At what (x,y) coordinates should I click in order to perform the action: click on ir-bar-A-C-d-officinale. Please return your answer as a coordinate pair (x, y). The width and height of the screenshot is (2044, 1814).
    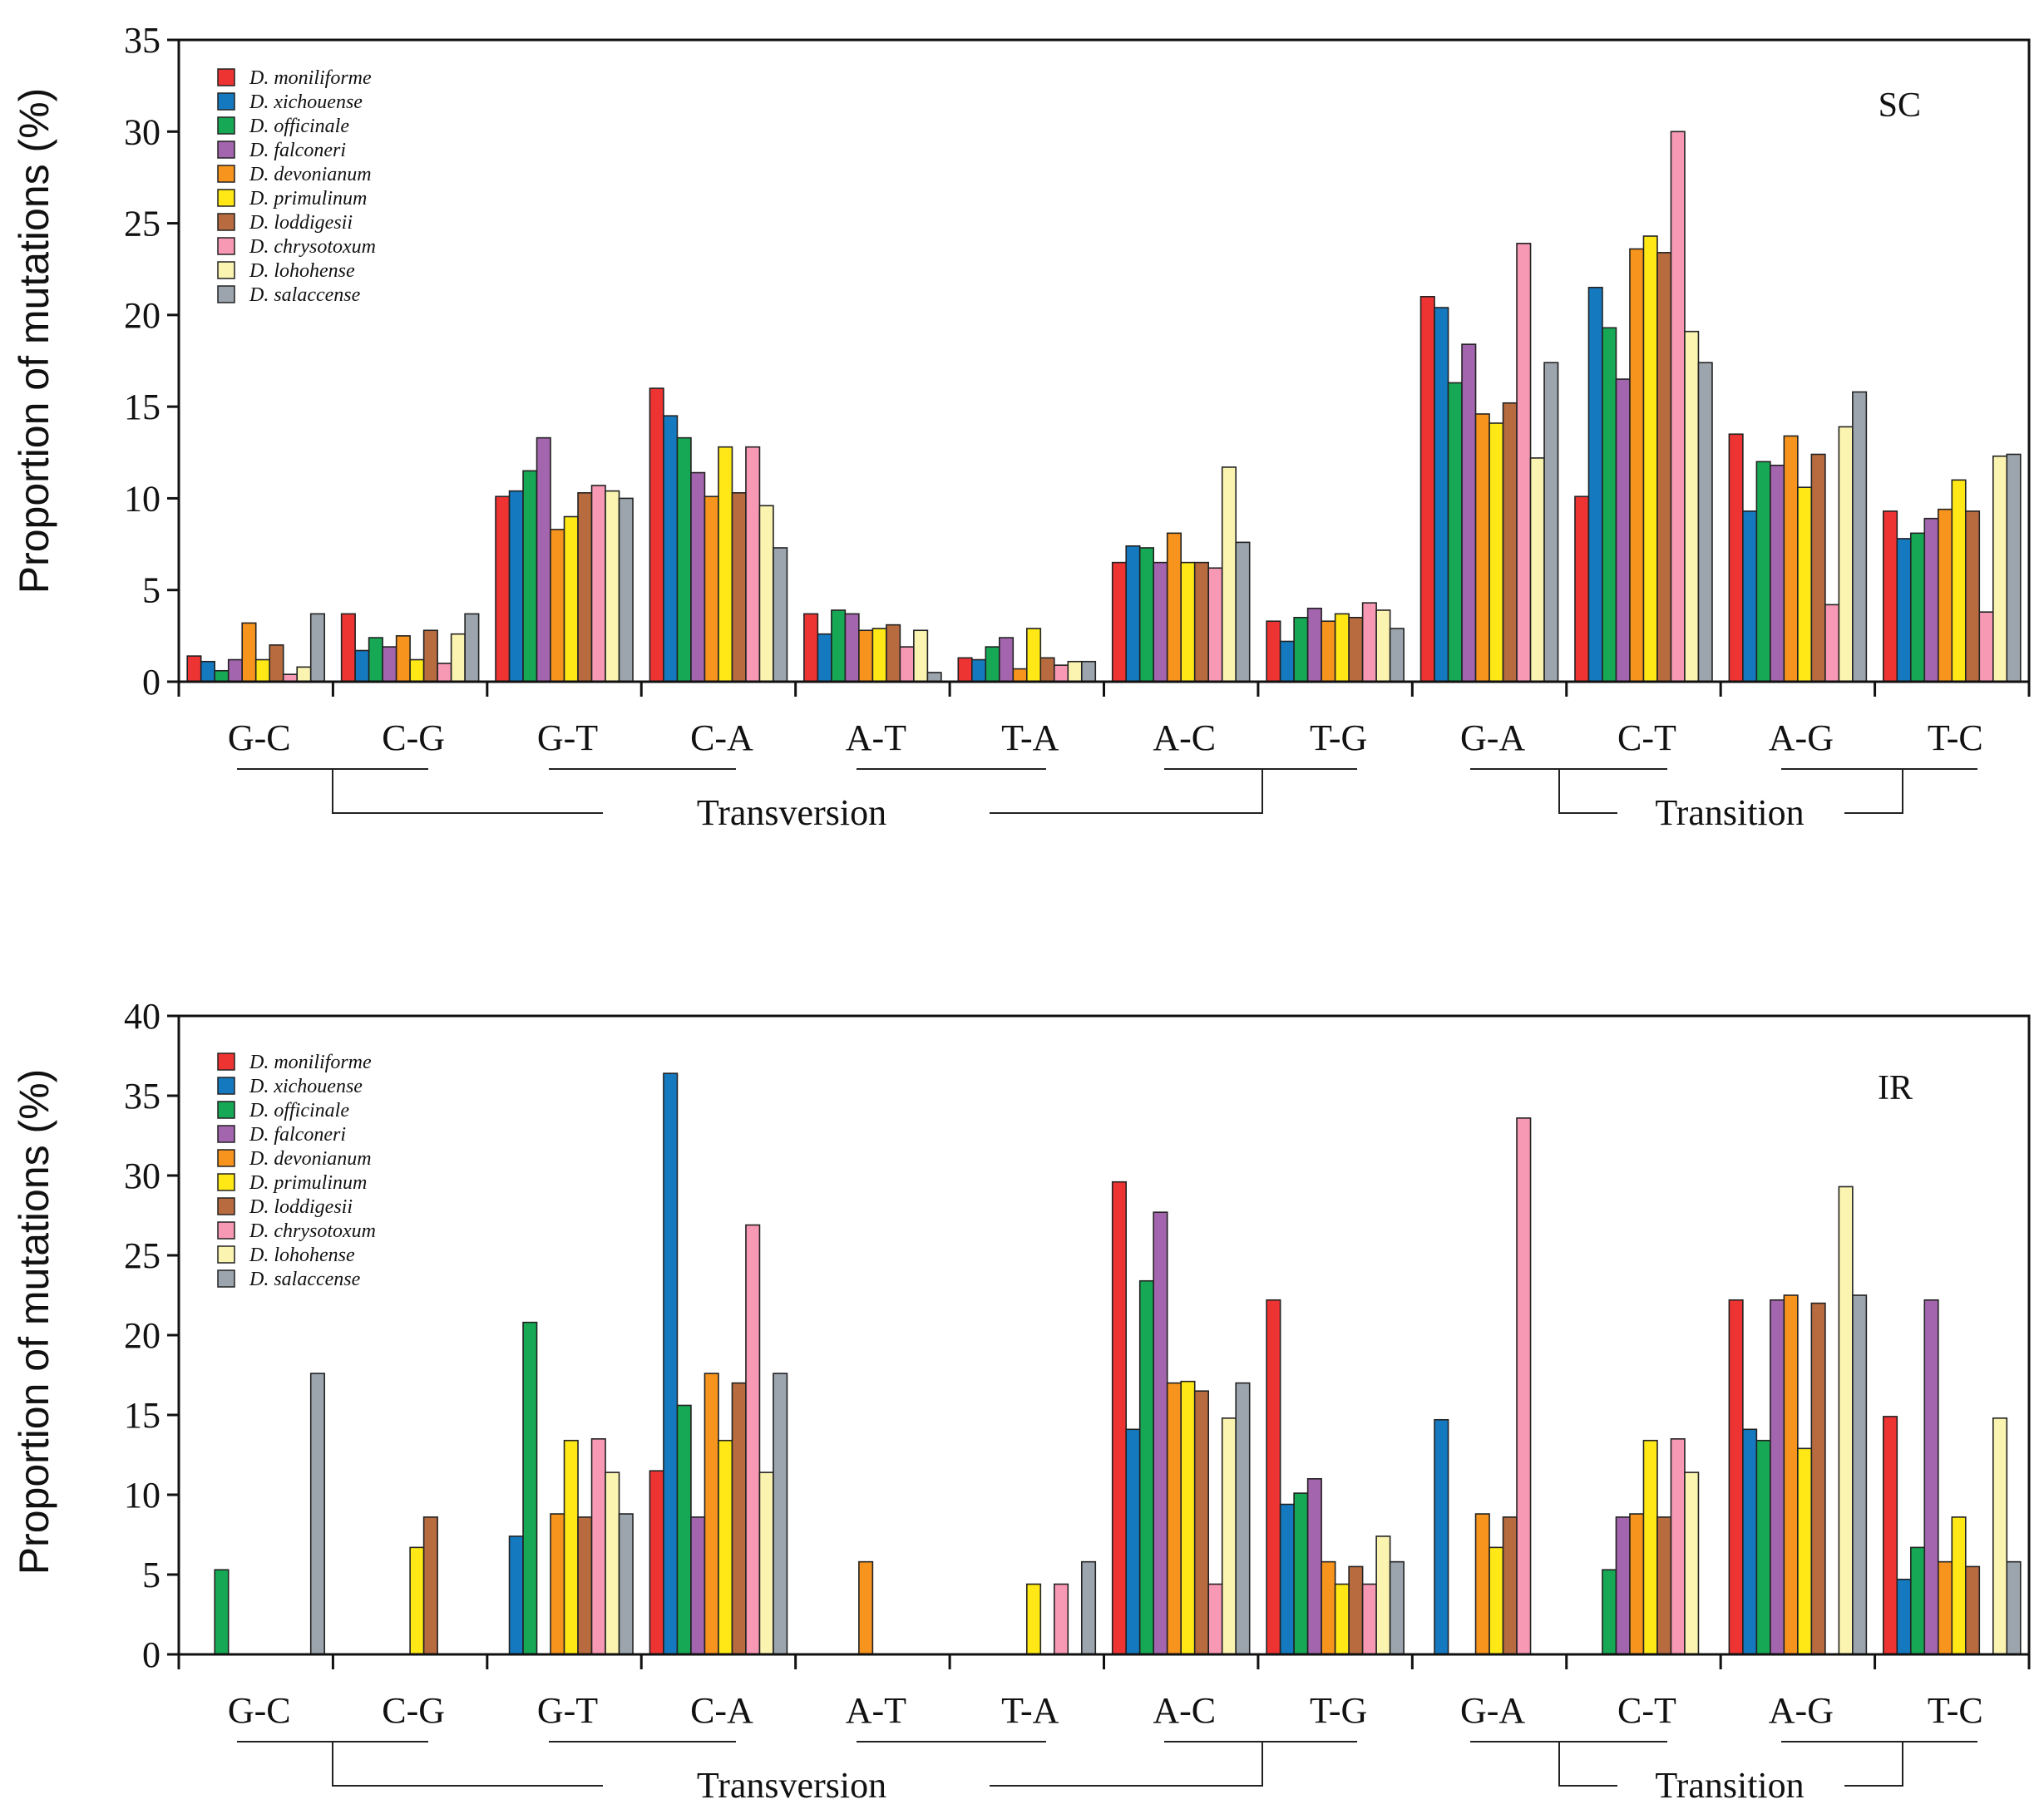
    Looking at the image, I should click on (1146, 1467).